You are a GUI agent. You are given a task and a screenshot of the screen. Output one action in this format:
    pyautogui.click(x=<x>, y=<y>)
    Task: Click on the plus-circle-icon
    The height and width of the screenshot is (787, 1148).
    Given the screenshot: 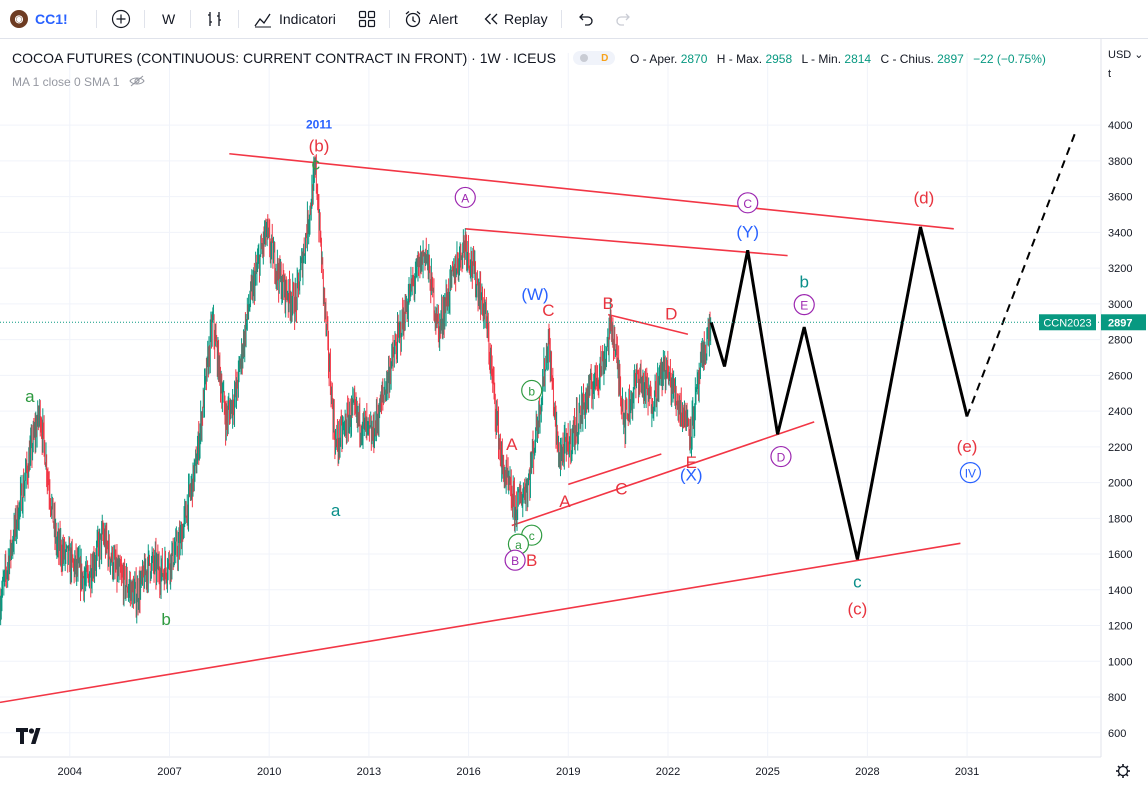 What is the action you would take?
    pyautogui.click(x=121, y=19)
    